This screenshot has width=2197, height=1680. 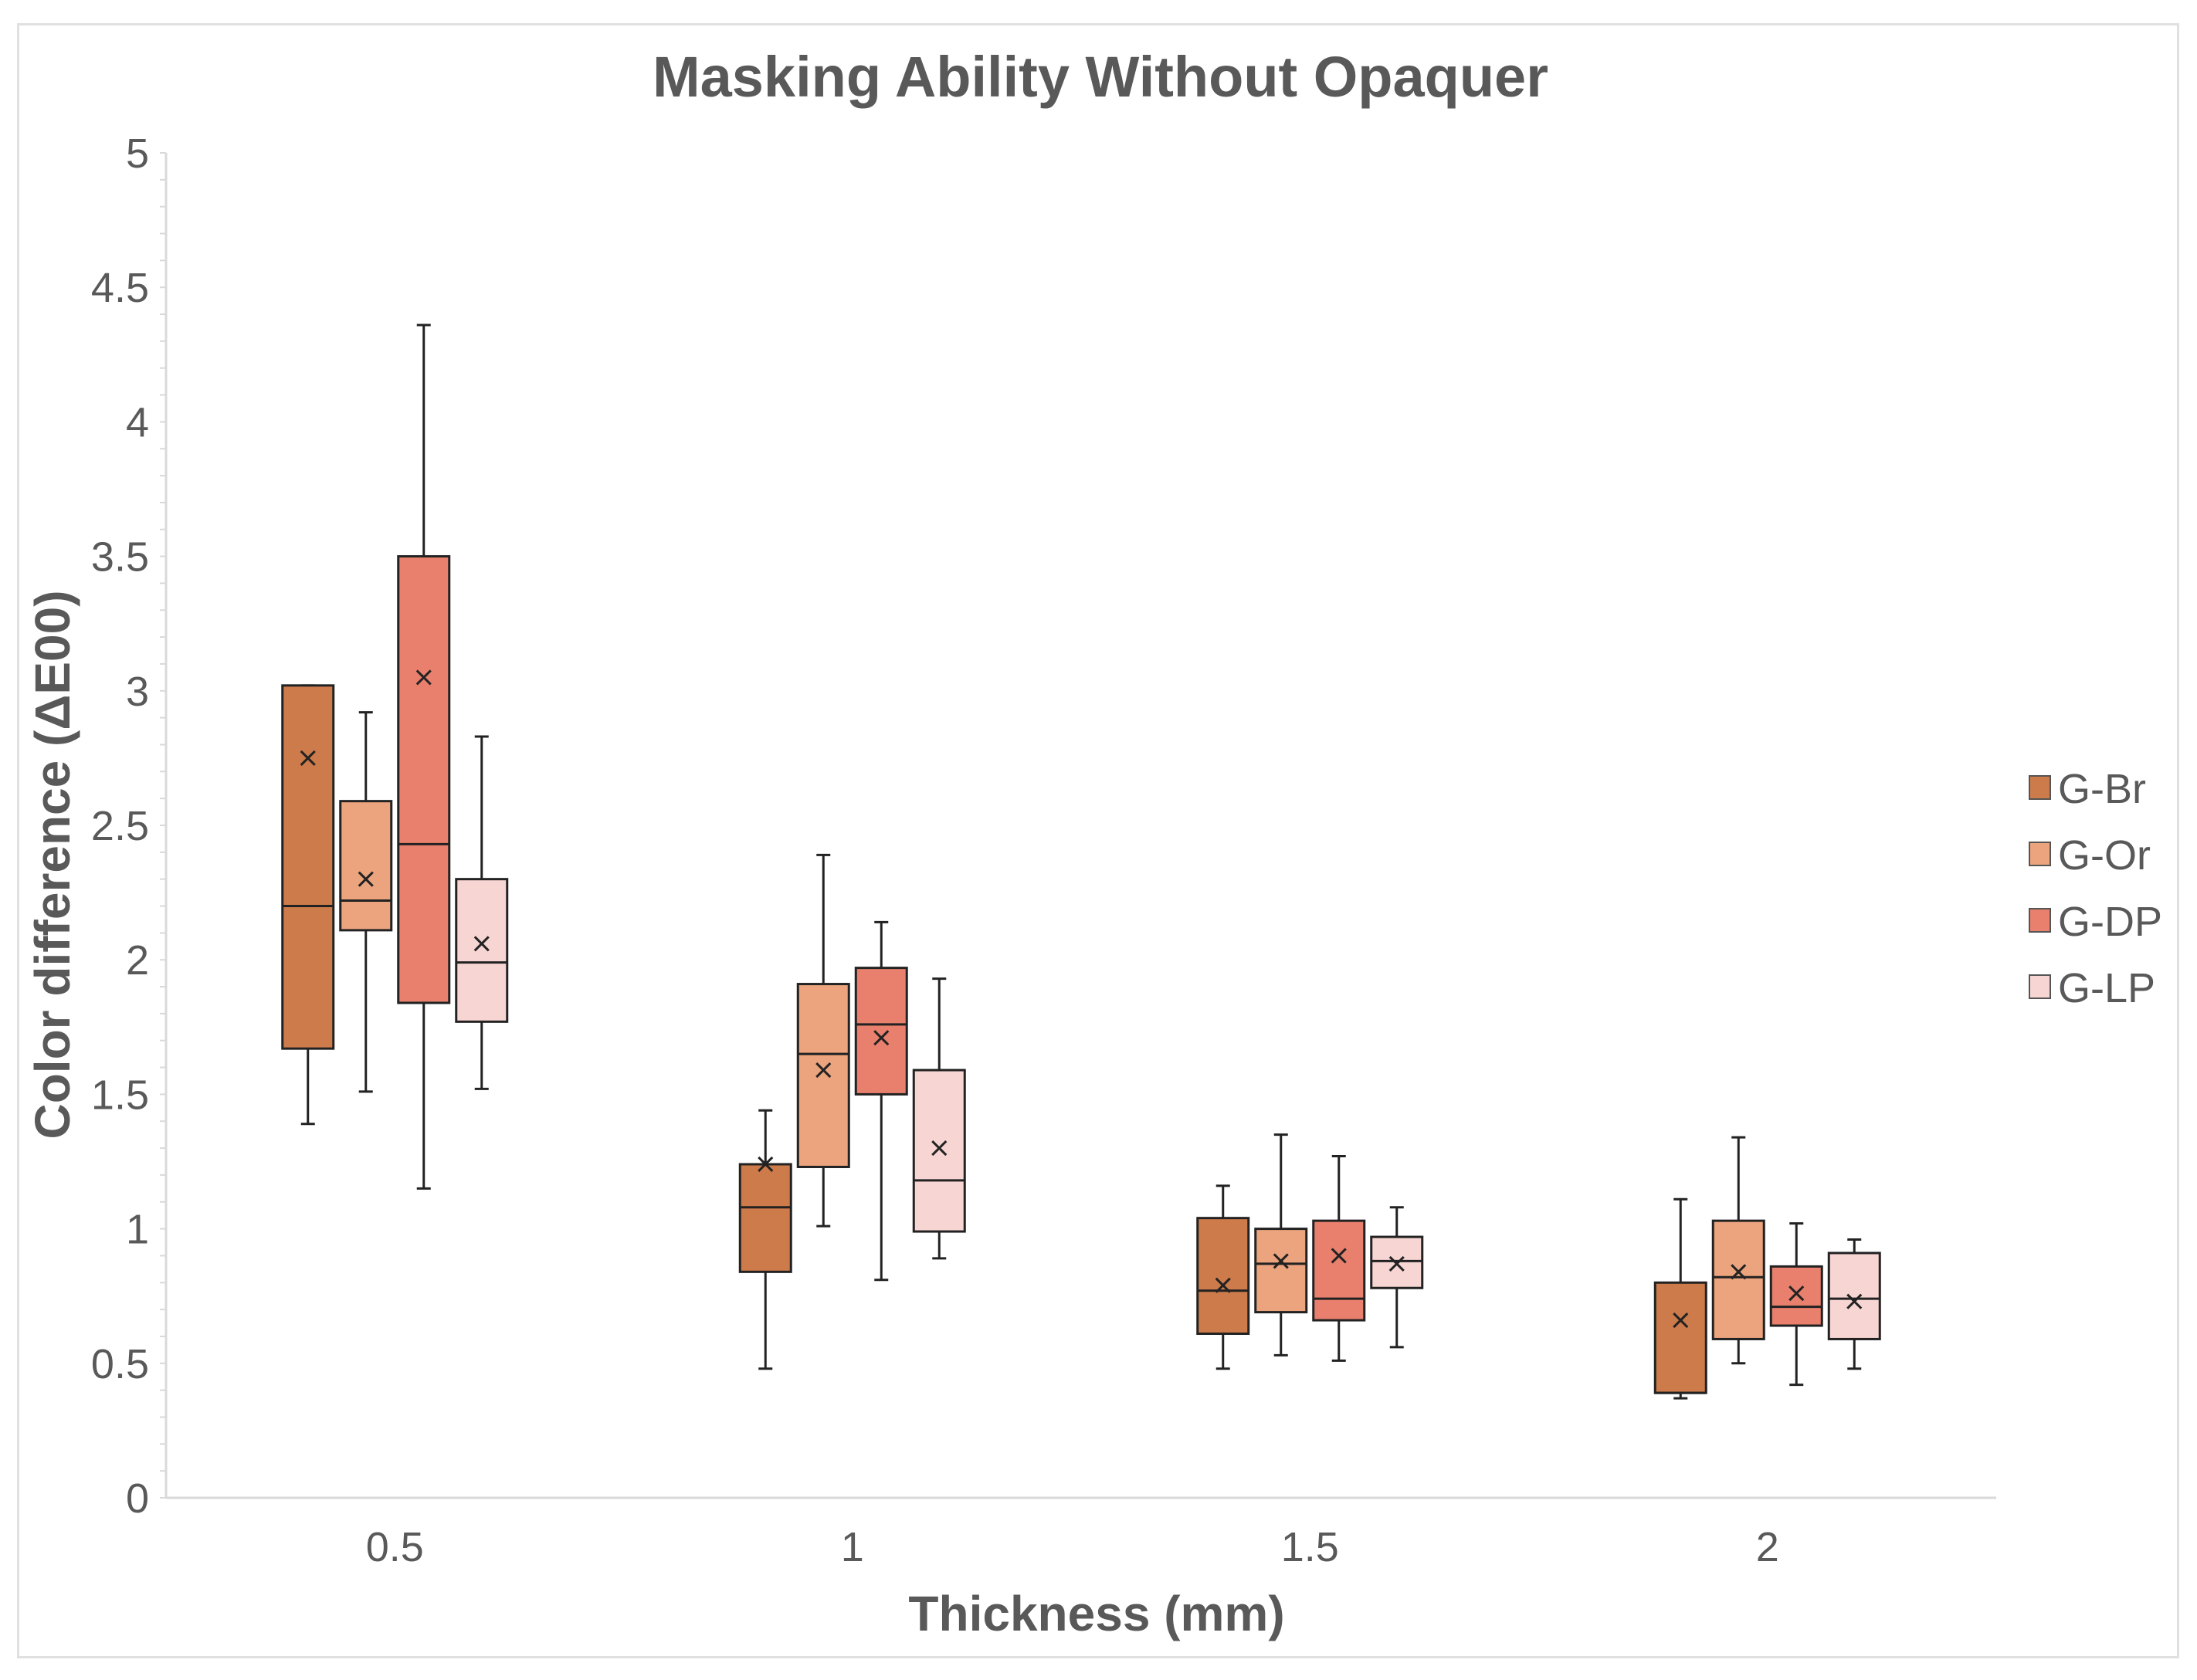 What do you see at coordinates (2095, 889) in the screenshot?
I see `legend: G-Br G-Or G-DP G-LP` at bounding box center [2095, 889].